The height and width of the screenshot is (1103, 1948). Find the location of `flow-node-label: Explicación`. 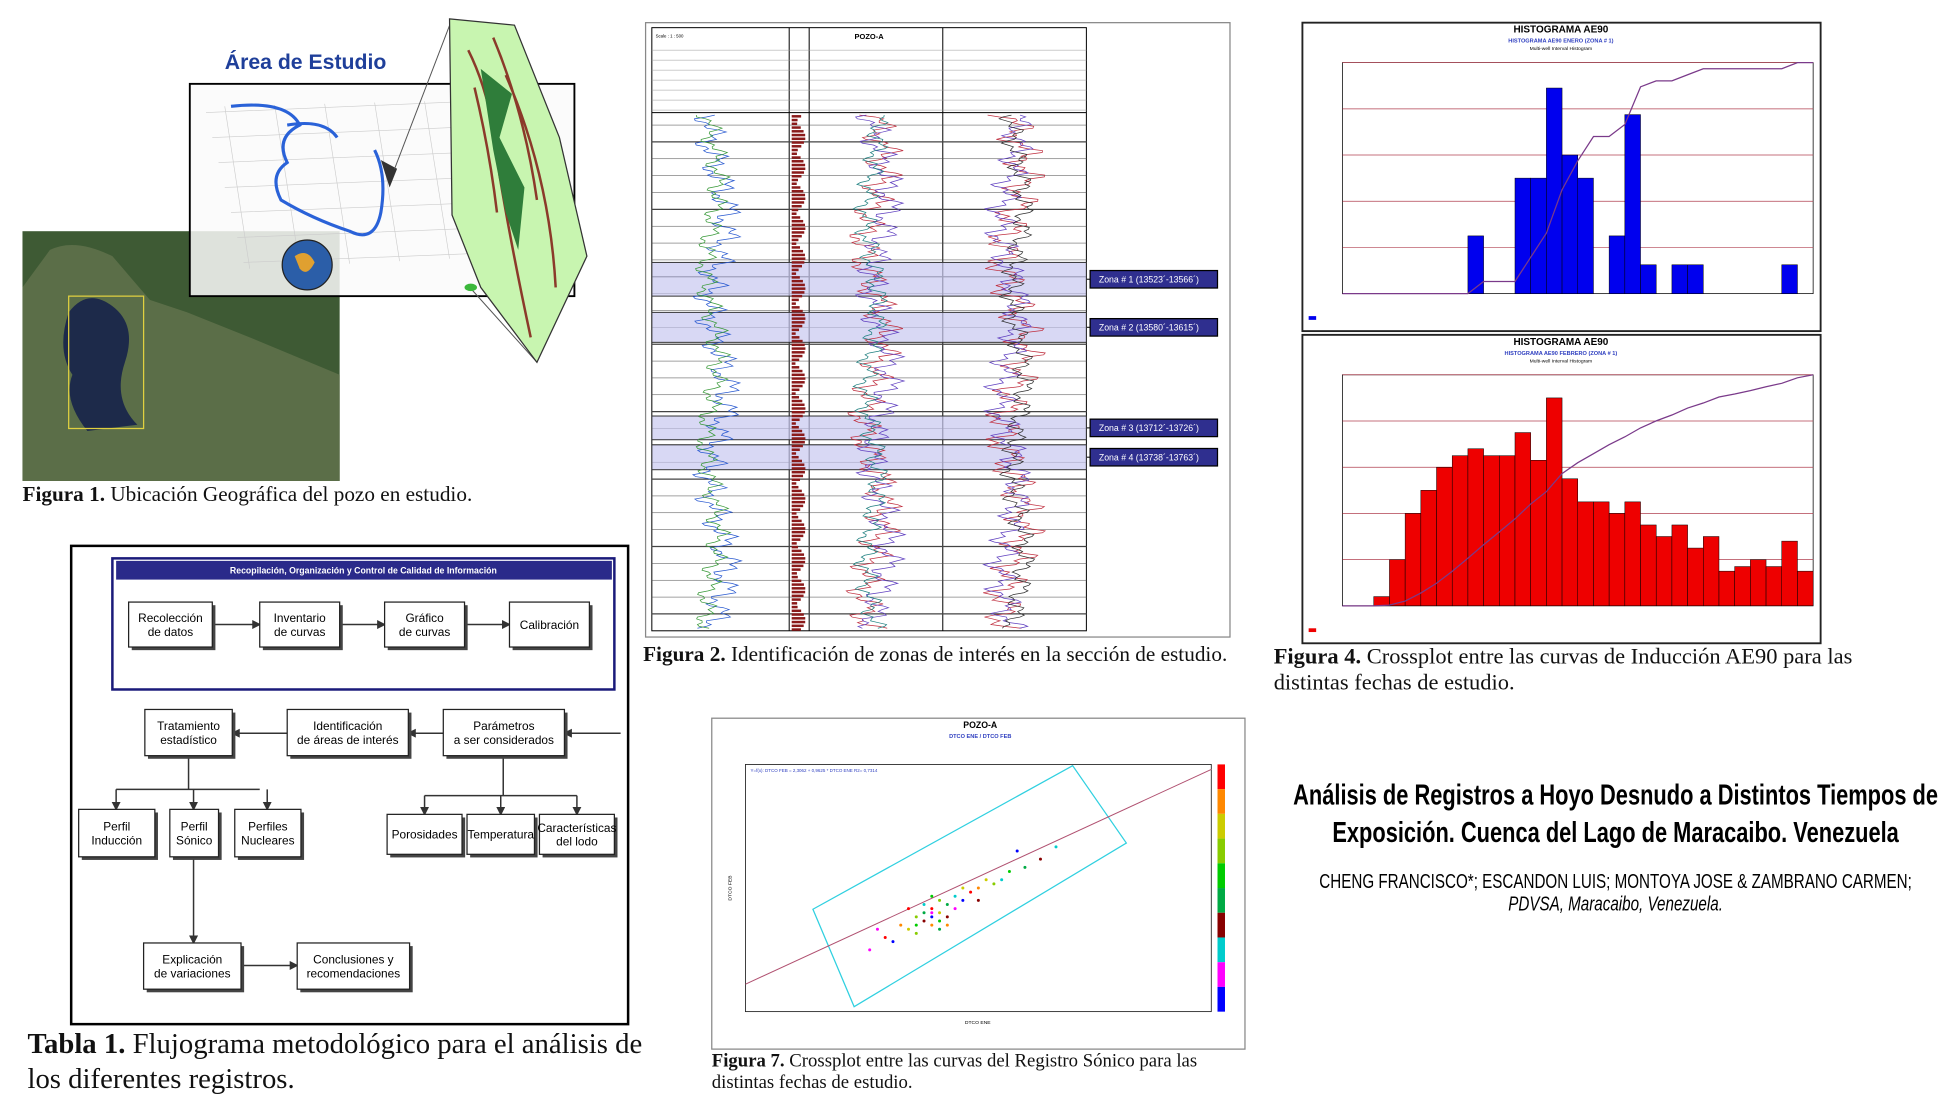

flow-node-label: Explicación is located at coordinates (192, 960).